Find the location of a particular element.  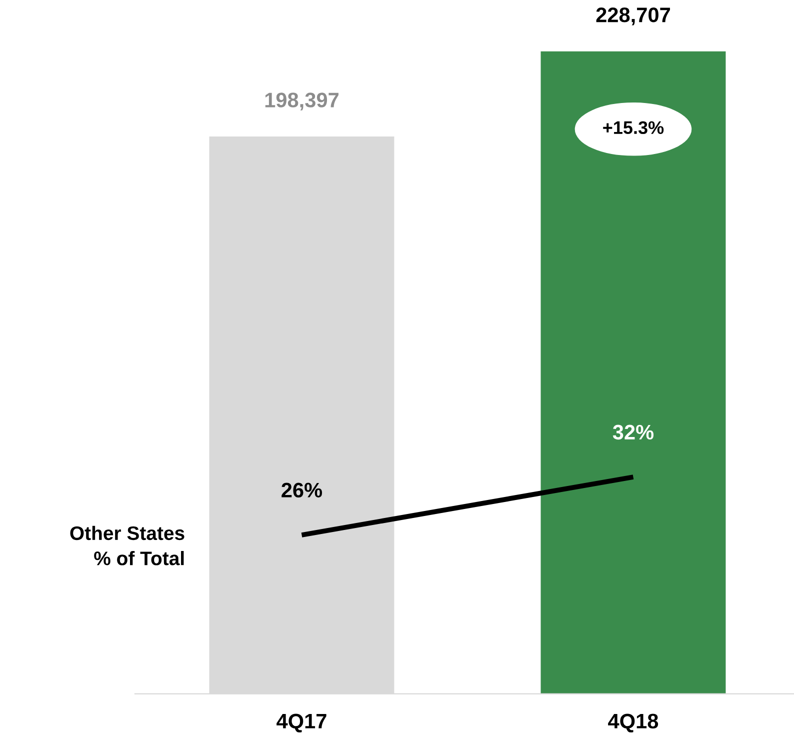

x-tick-label: 4Q17 is located at coordinates (301, 723).